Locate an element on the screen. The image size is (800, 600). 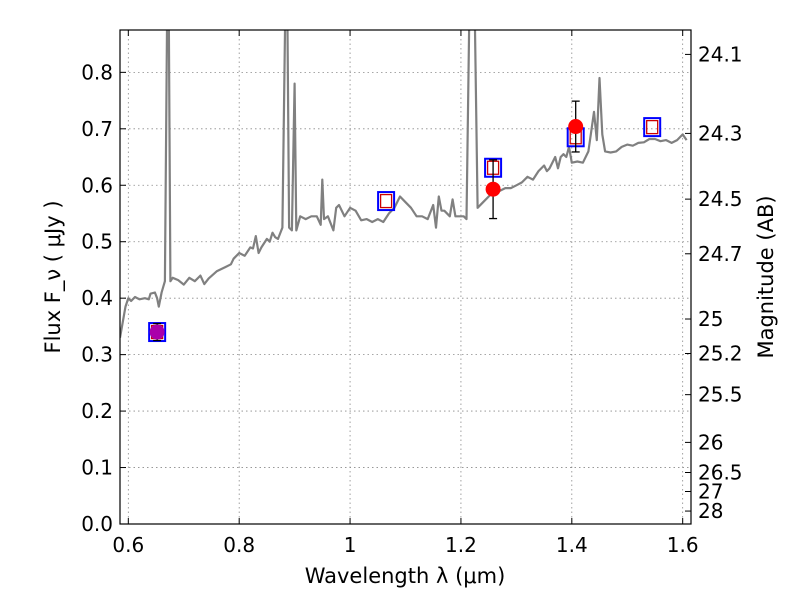
y2-tick-label: 25 is located at coordinates (710, 319).